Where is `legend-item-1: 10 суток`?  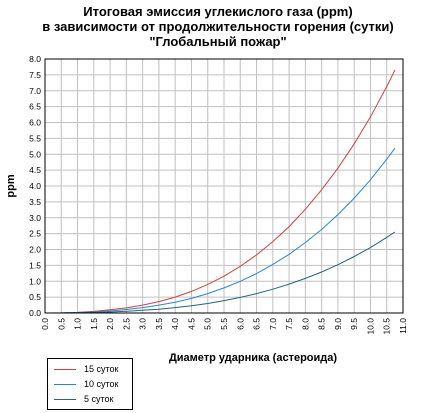 legend-item-1: 10 суток is located at coordinates (90, 384).